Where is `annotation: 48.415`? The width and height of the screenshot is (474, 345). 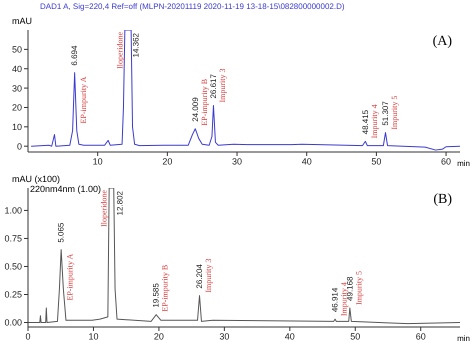 annotation: 48.415 is located at coordinates (365, 121).